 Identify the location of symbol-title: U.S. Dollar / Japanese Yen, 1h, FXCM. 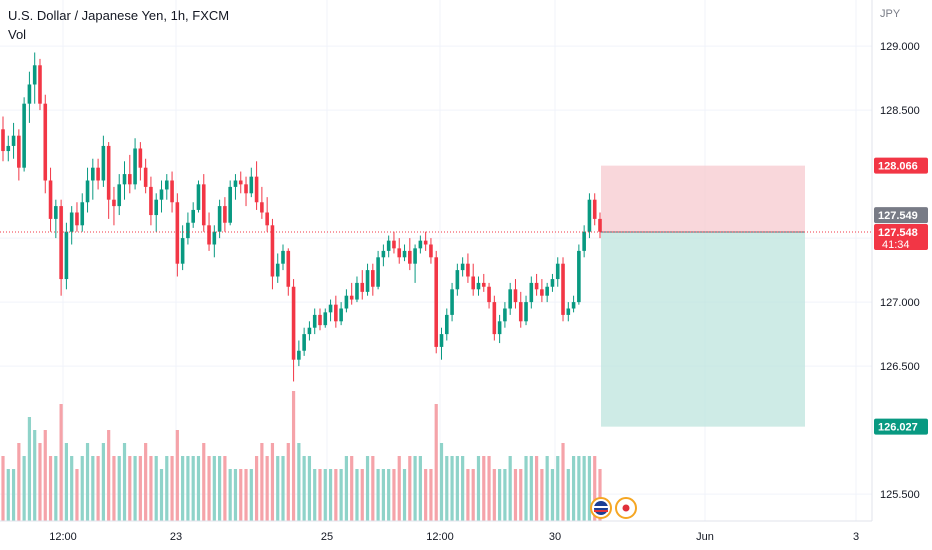
(119, 15).